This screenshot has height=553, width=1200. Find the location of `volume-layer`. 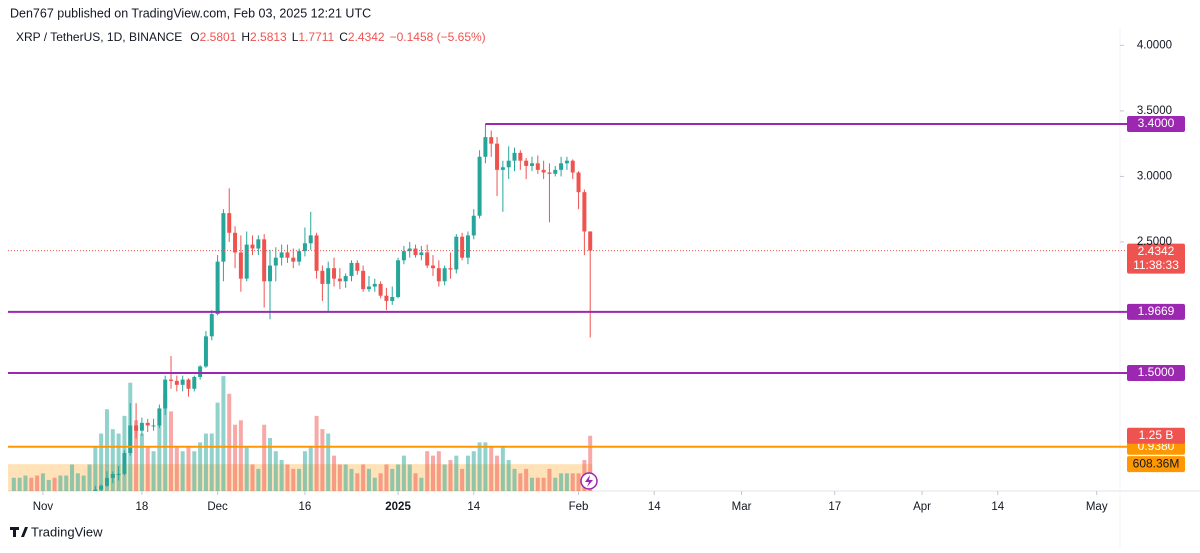

volume-layer is located at coordinates (300, 433).